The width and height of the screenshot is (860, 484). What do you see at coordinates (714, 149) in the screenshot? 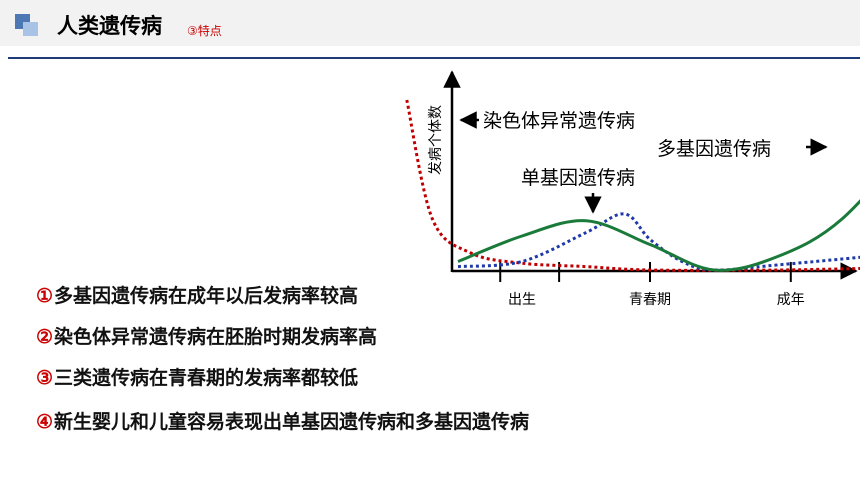
I see `annotation-polygenic-label: 多基因遗传病` at bounding box center [714, 149].